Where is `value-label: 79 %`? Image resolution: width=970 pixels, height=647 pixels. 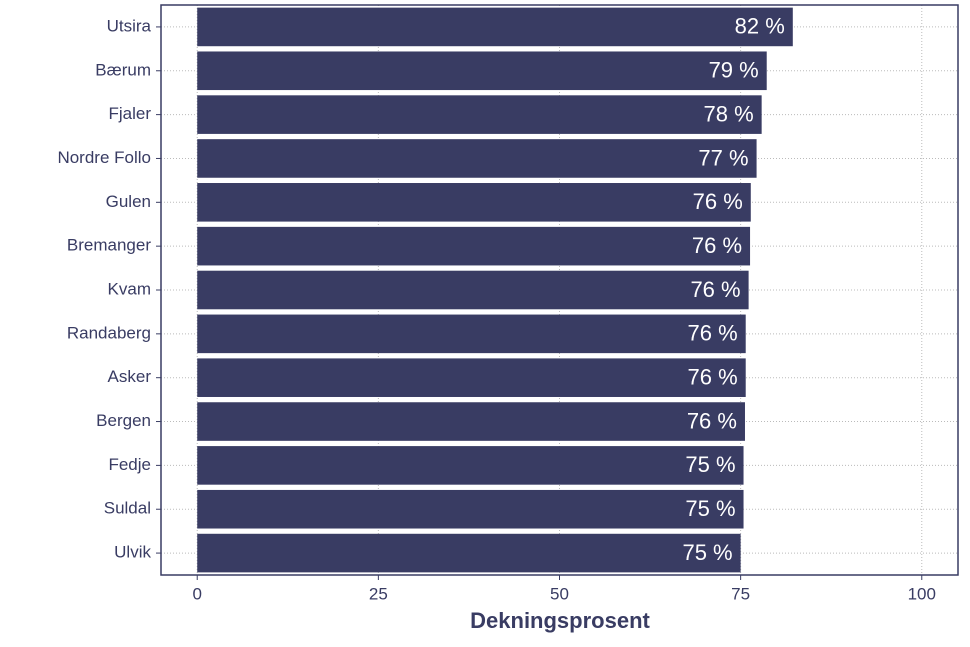 value-label: 79 % is located at coordinates (734, 70).